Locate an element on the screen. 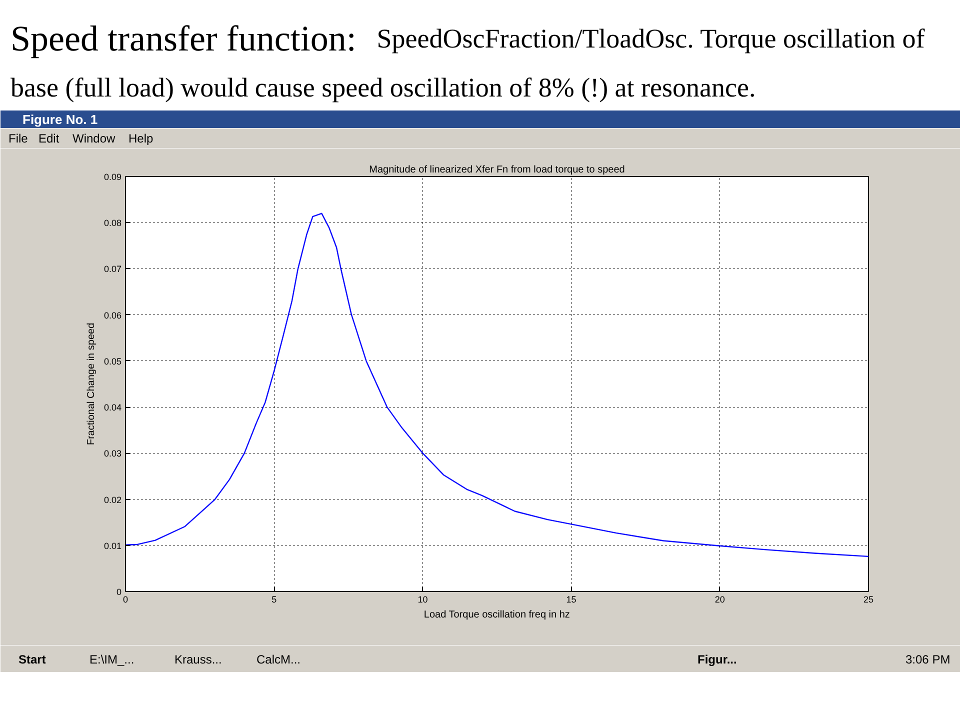 Image resolution: width=960 pixels, height=720 pixels. text: 3:06 PM is located at coordinates (928, 659).